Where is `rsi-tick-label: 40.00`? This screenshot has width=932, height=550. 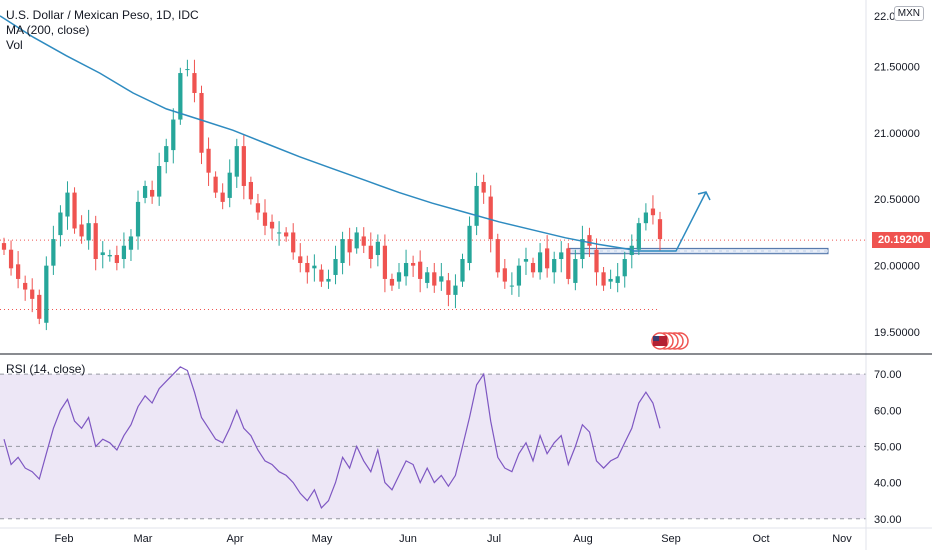
rsi-tick-label: 40.00 is located at coordinates (888, 484).